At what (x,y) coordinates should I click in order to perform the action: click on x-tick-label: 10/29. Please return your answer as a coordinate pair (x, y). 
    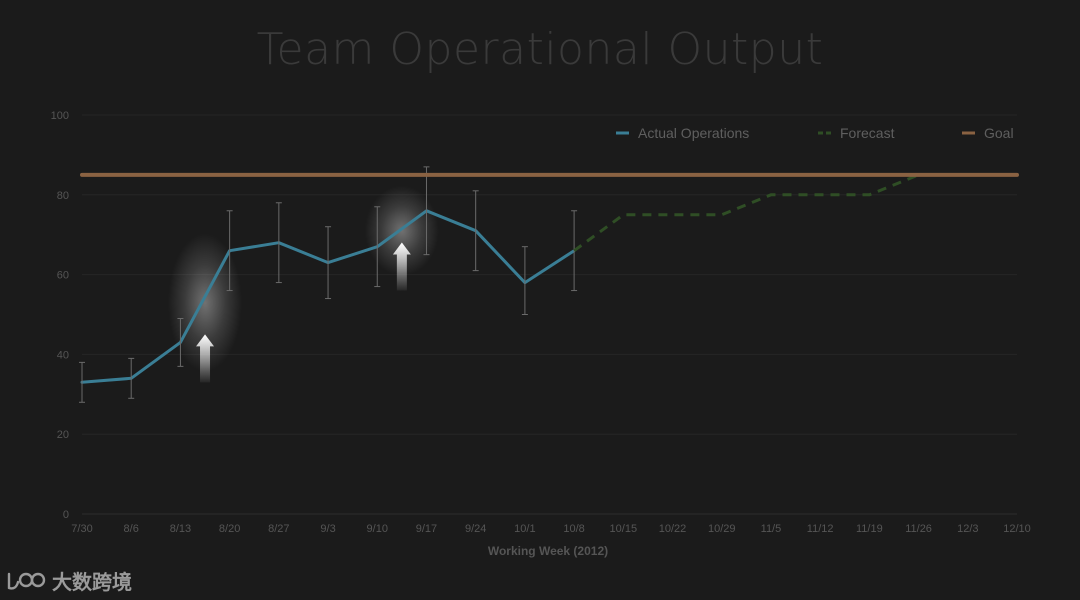
    Looking at the image, I should click on (722, 529).